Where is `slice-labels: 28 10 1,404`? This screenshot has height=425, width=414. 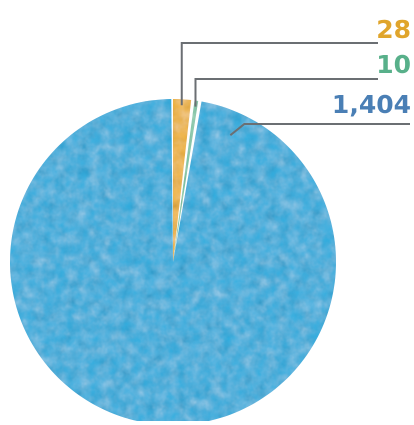 slice-labels: 28 10 1,404 is located at coordinates (371, 67).